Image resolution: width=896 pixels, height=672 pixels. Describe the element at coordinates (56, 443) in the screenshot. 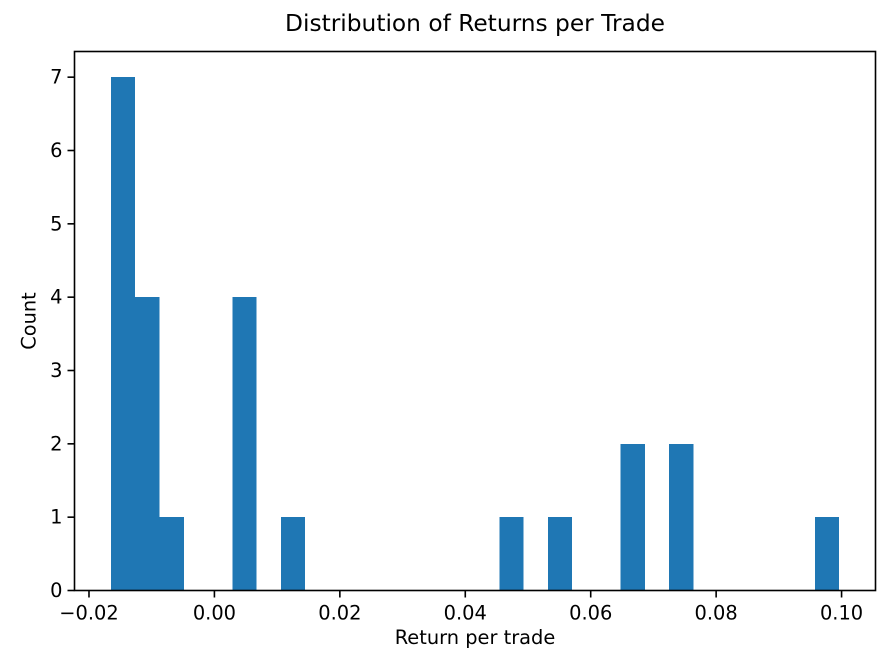

I see `y-tick-label: 2` at that location.